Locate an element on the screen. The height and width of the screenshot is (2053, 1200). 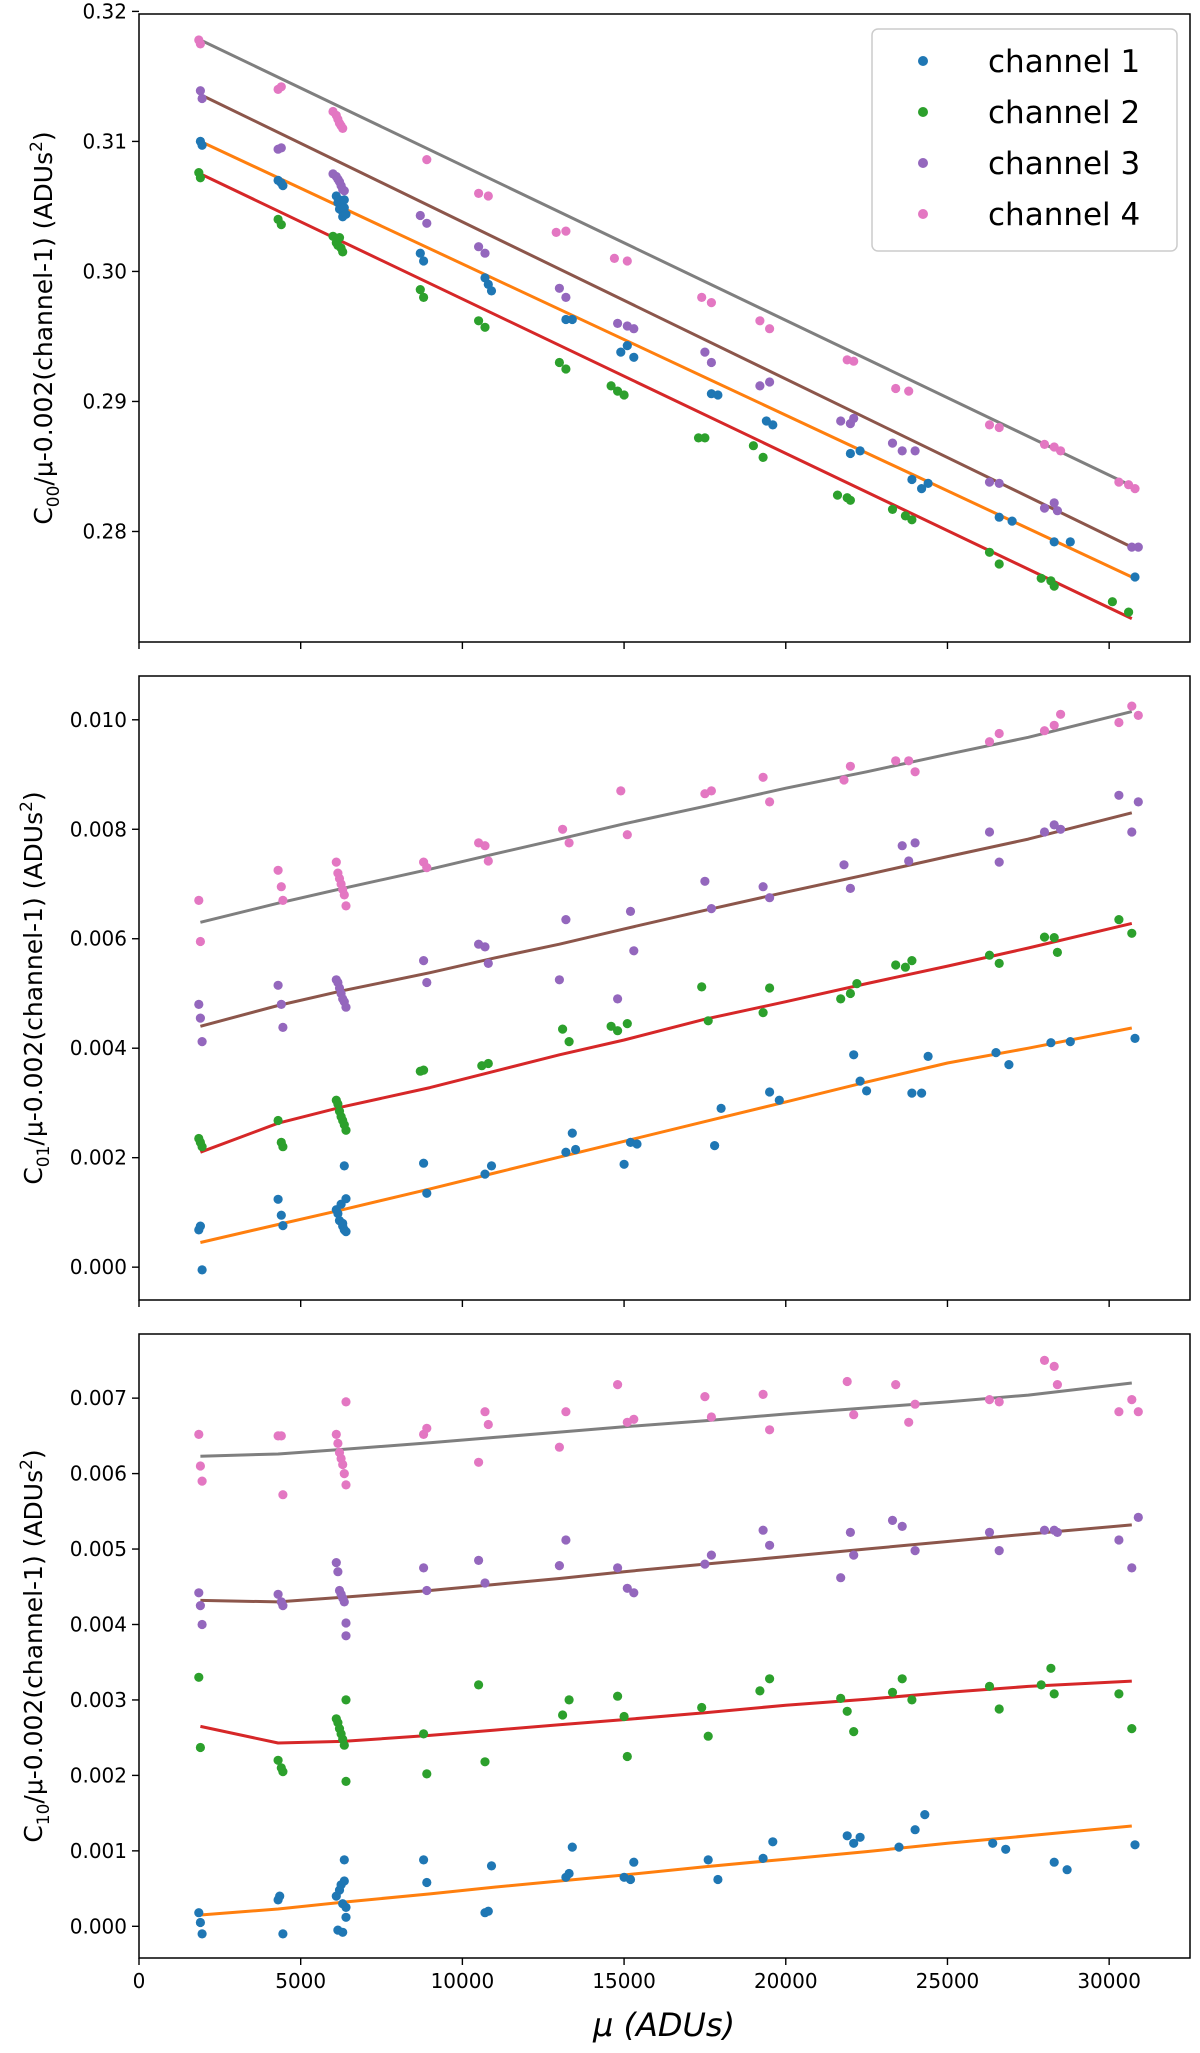
legend-label-channel-3: channel 3 is located at coordinates (1064, 164).